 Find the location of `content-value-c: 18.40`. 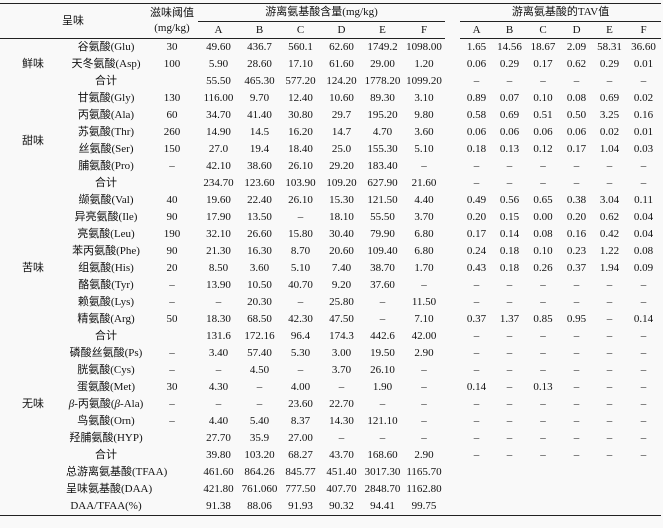

content-value-c: 18.40 is located at coordinates (300, 149).